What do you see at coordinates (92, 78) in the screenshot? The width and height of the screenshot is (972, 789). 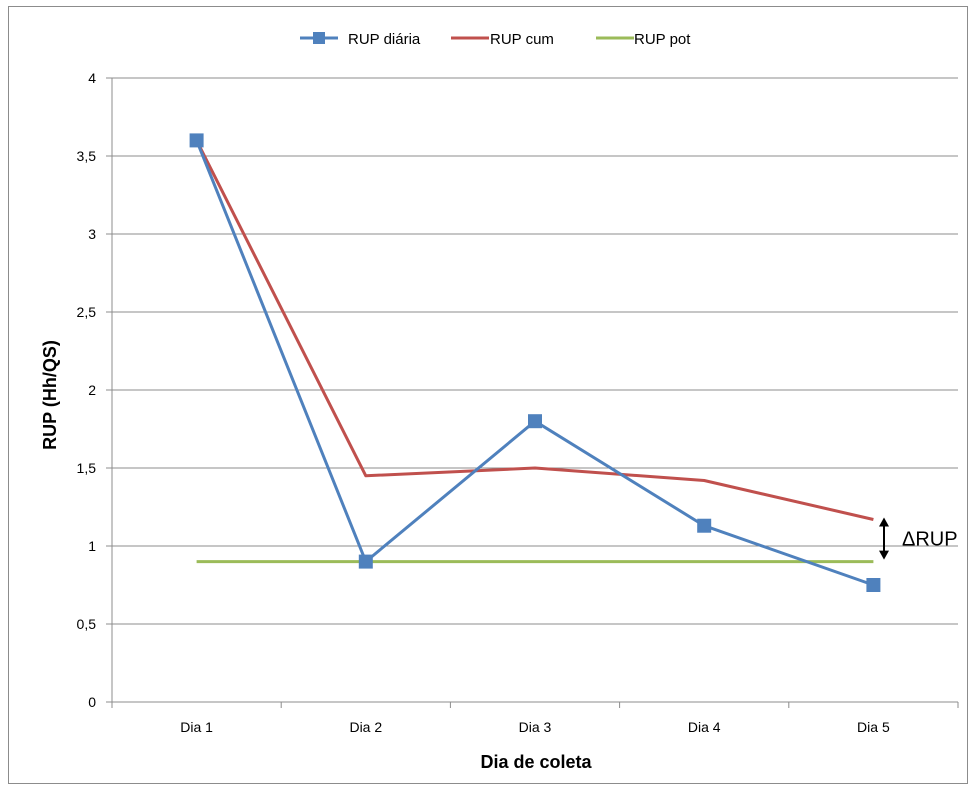 I see `y-tick-label: 4` at bounding box center [92, 78].